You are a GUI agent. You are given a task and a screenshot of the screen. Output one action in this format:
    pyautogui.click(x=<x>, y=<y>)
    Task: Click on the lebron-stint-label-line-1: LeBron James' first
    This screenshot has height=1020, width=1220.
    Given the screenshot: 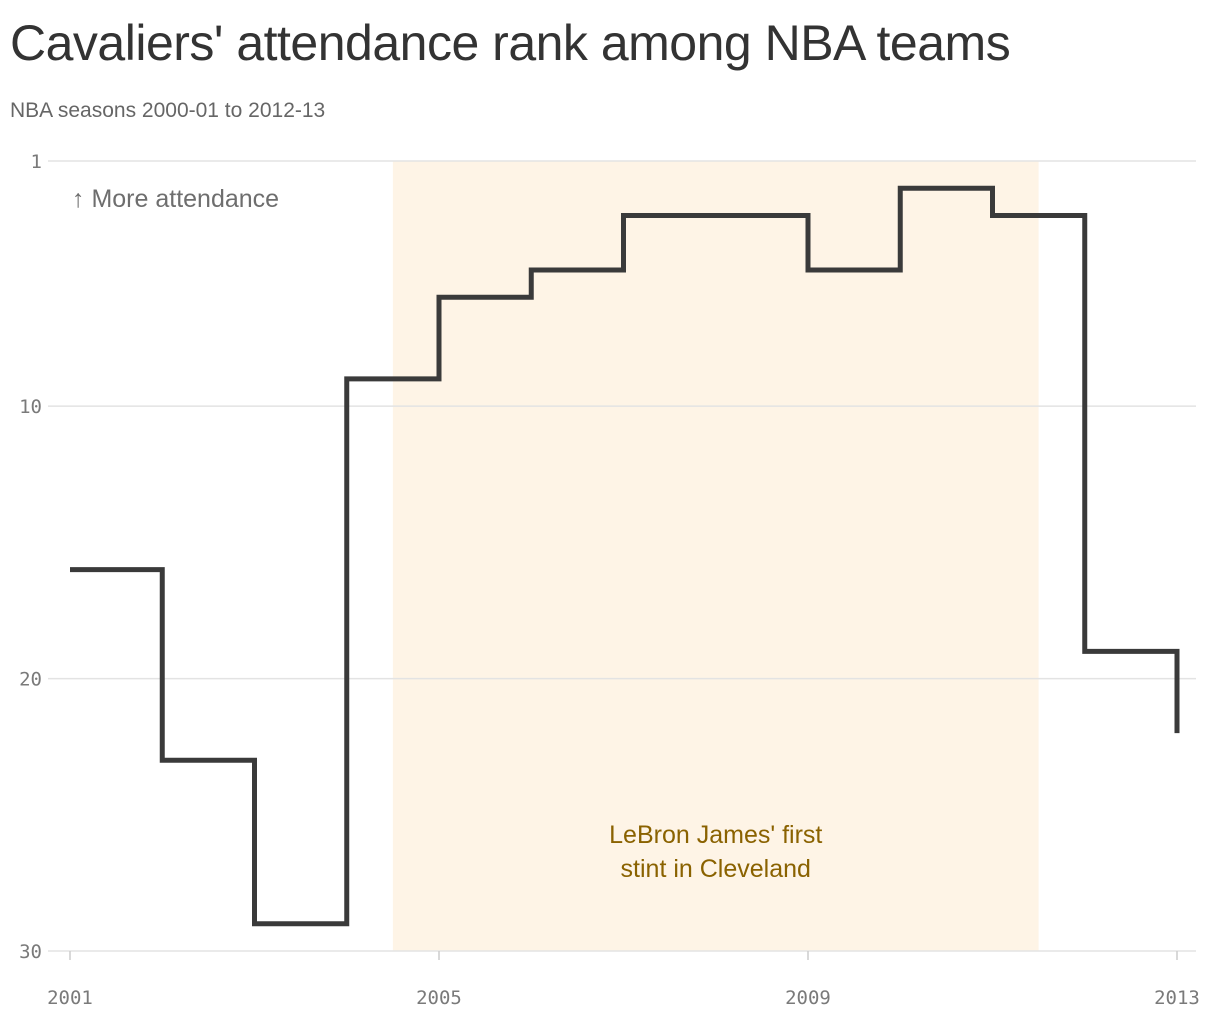 What is the action you would take?
    pyautogui.click(x=715, y=835)
    